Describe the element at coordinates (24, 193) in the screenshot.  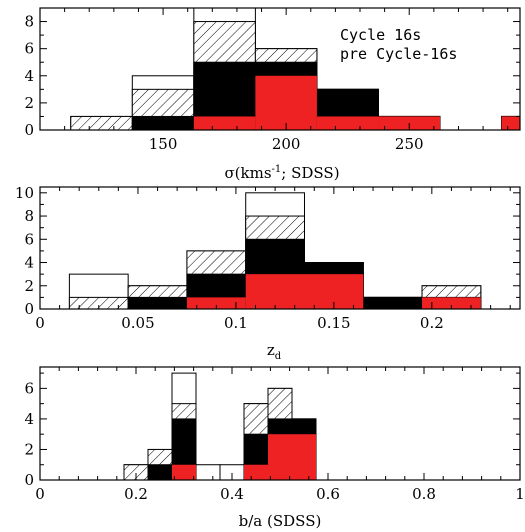
I see `y-tick-label: 10` at that location.